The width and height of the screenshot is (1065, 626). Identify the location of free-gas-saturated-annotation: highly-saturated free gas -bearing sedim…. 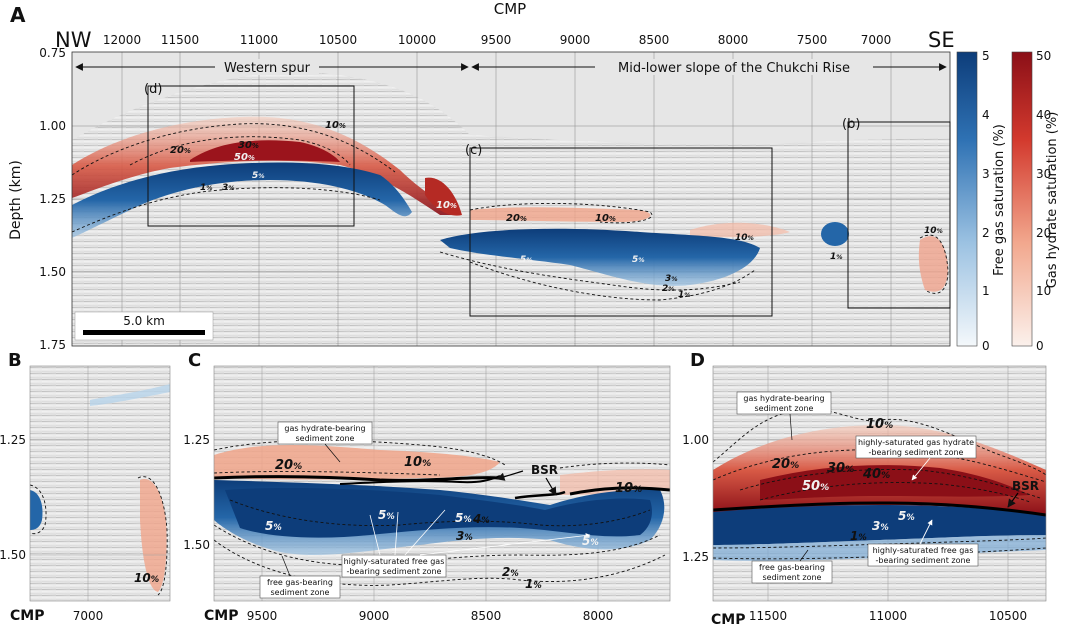
(466, 543).